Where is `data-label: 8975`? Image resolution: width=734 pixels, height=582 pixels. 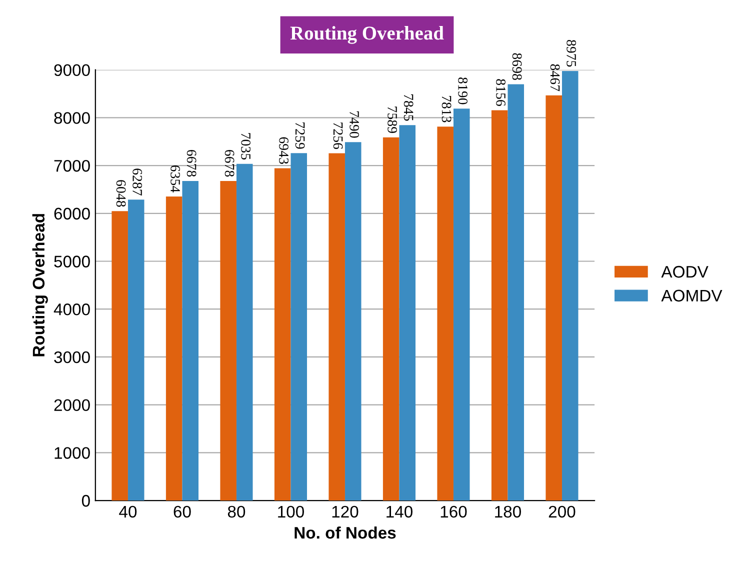
data-label: 8975 is located at coordinates (571, 53).